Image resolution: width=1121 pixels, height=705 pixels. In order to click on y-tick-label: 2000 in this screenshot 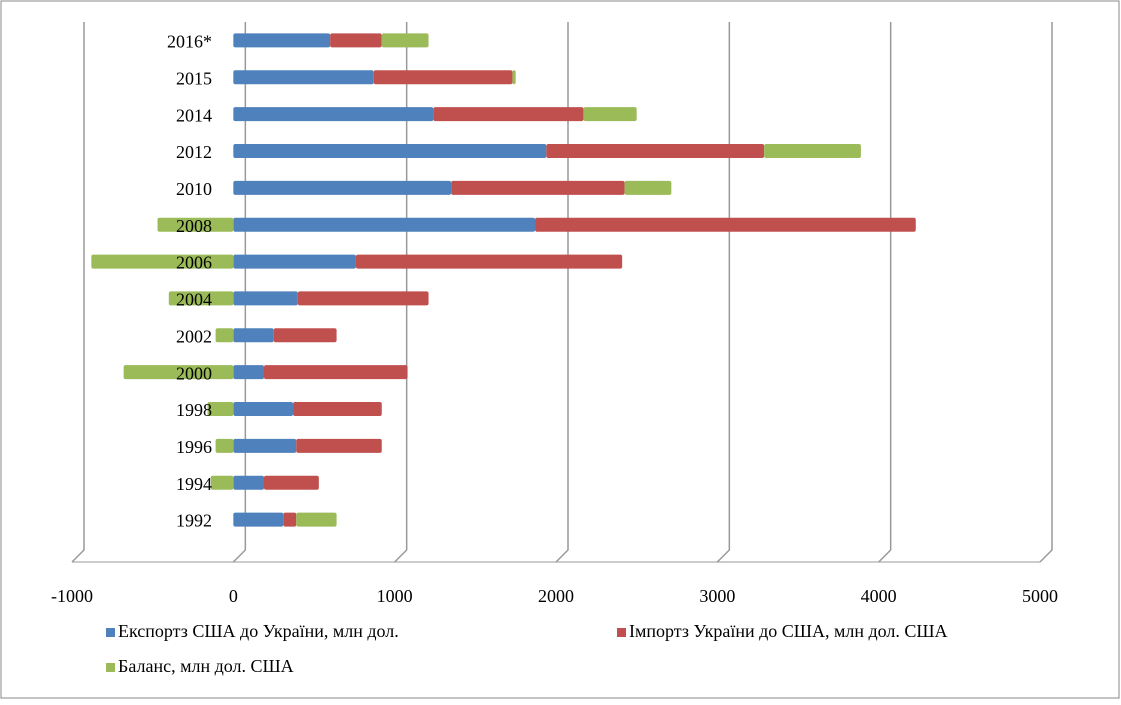, I will do `click(194, 373)`.